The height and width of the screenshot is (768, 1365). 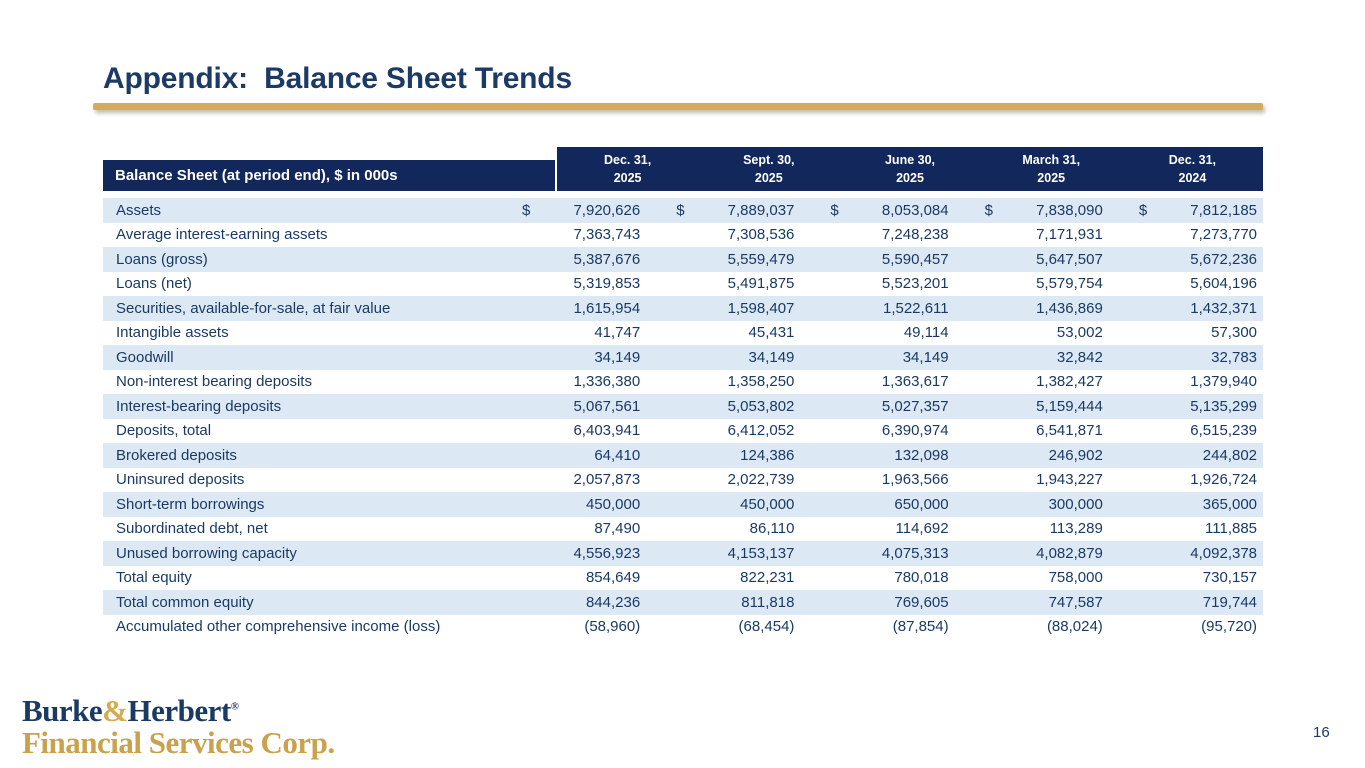 What do you see at coordinates (761, 480) in the screenshot?
I see `row-value: 2,022,739` at bounding box center [761, 480].